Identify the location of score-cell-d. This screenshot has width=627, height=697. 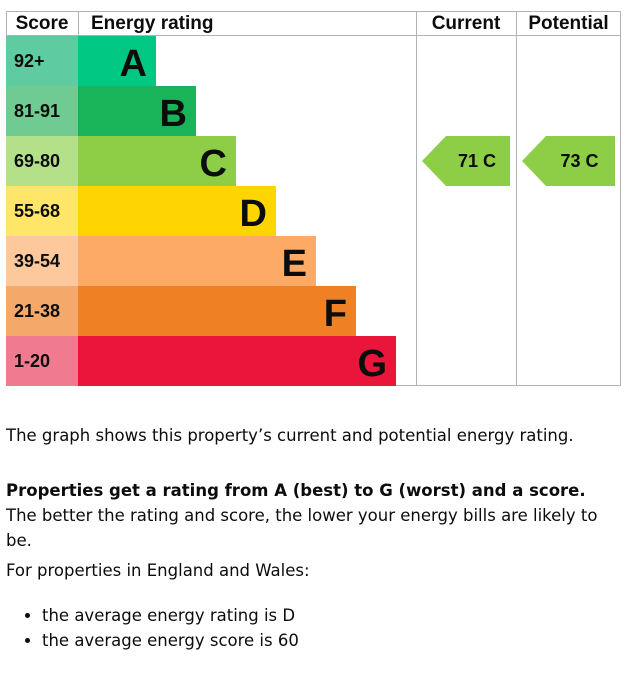
(42, 211).